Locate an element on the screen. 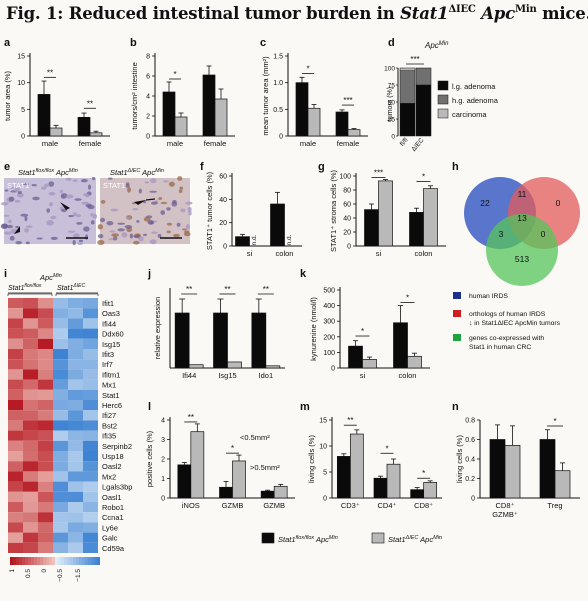 The height and width of the screenshot is (601, 588). venn-count: 13 is located at coordinates (522, 218).